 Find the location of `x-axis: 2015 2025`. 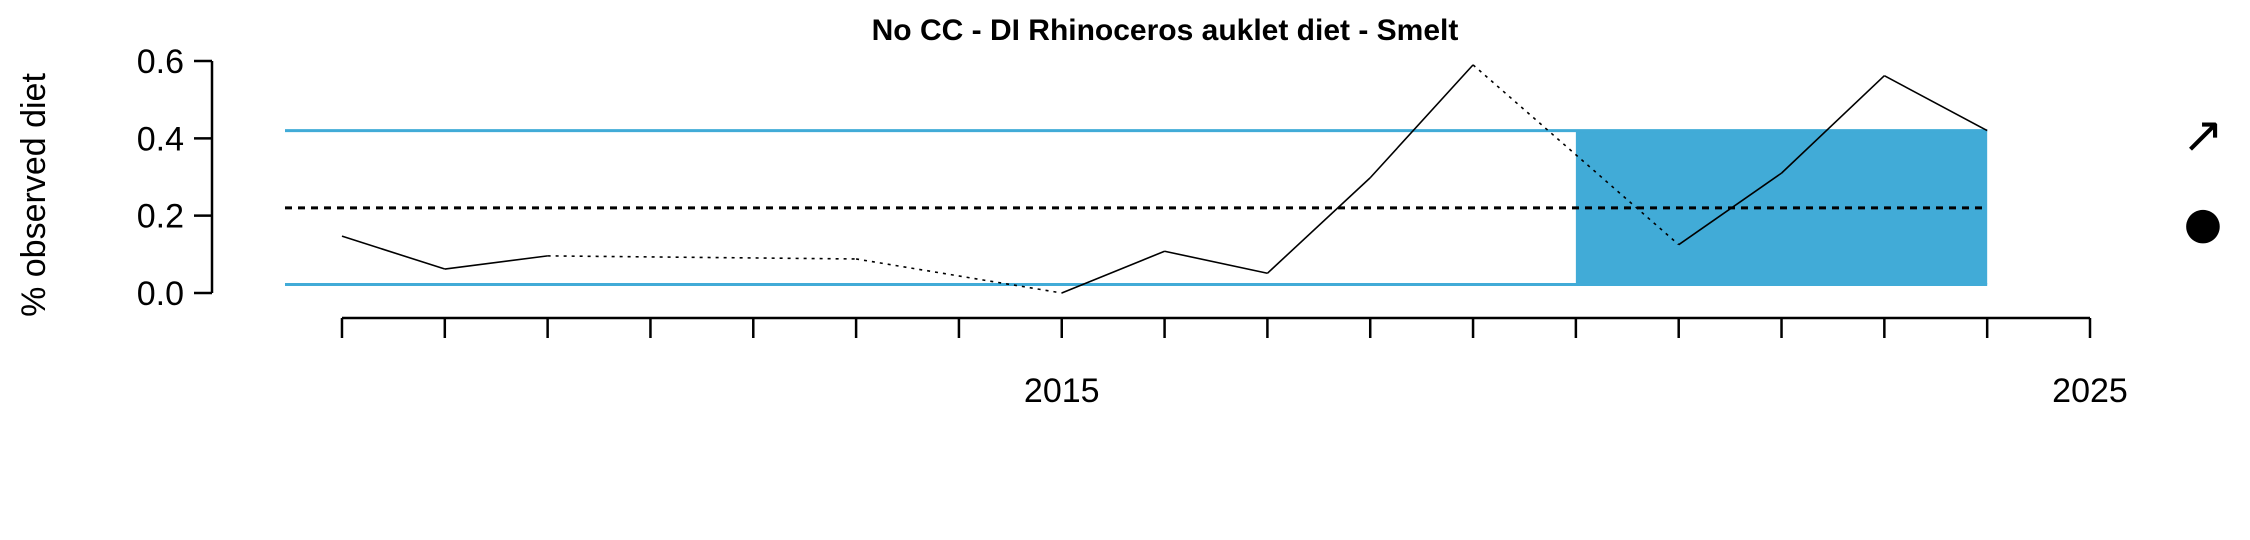

x-axis: 2015 2025 is located at coordinates (1234, 363).